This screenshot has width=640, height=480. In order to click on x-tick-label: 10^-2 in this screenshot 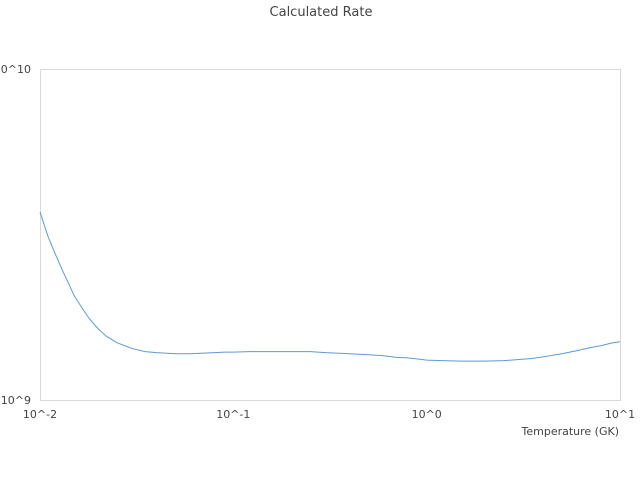, I will do `click(40, 414)`.